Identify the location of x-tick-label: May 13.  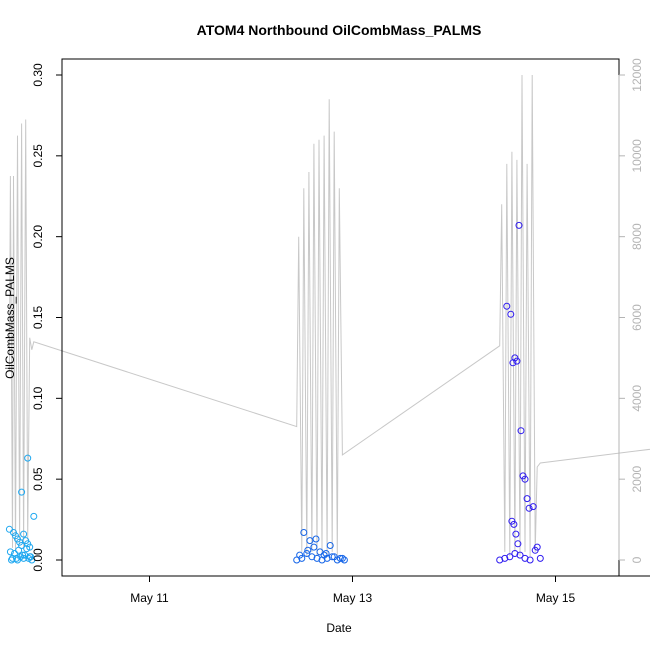
(353, 598).